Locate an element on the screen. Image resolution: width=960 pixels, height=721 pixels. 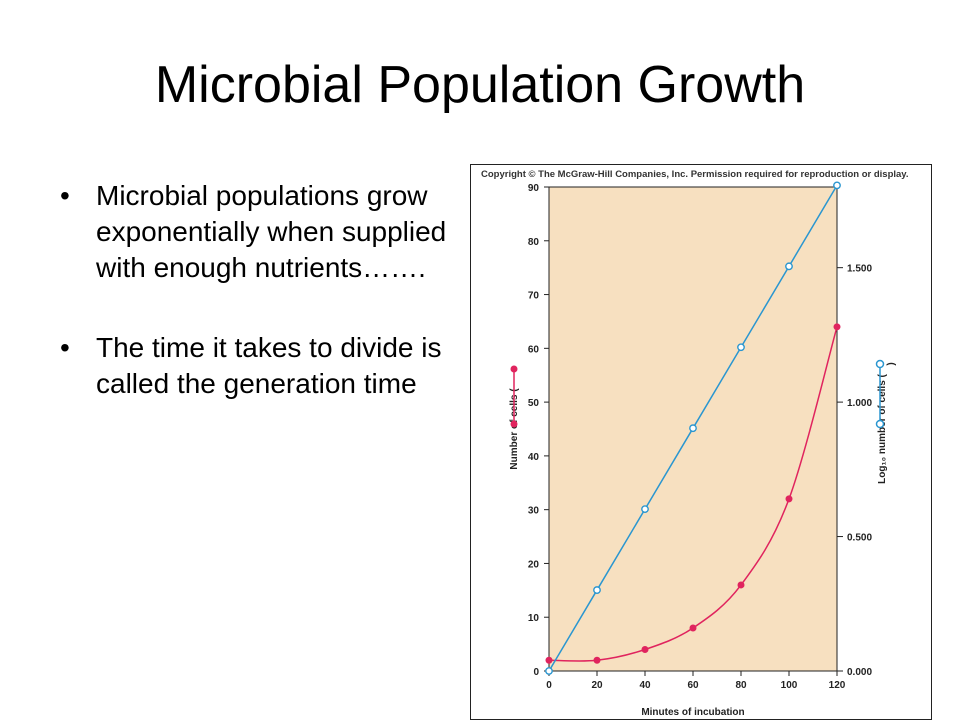
y-right-tick-label: 0.500 is located at coordinates (859, 538).